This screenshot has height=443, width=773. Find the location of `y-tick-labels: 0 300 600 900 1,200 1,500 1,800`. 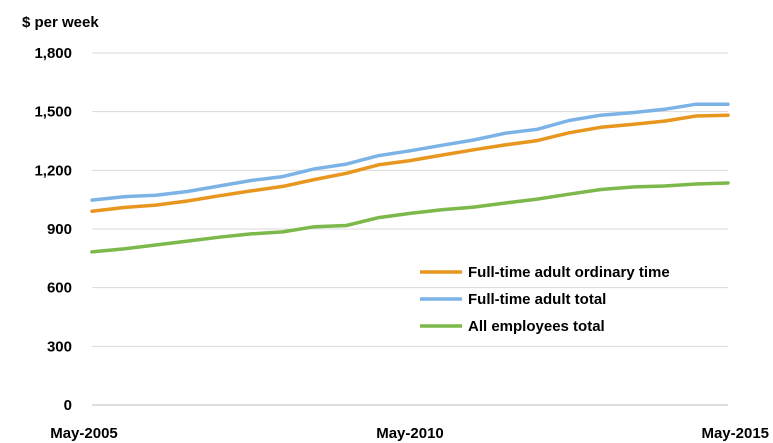

y-tick-labels: 0 300 600 900 1,200 1,500 1,800 is located at coordinates (53, 229).